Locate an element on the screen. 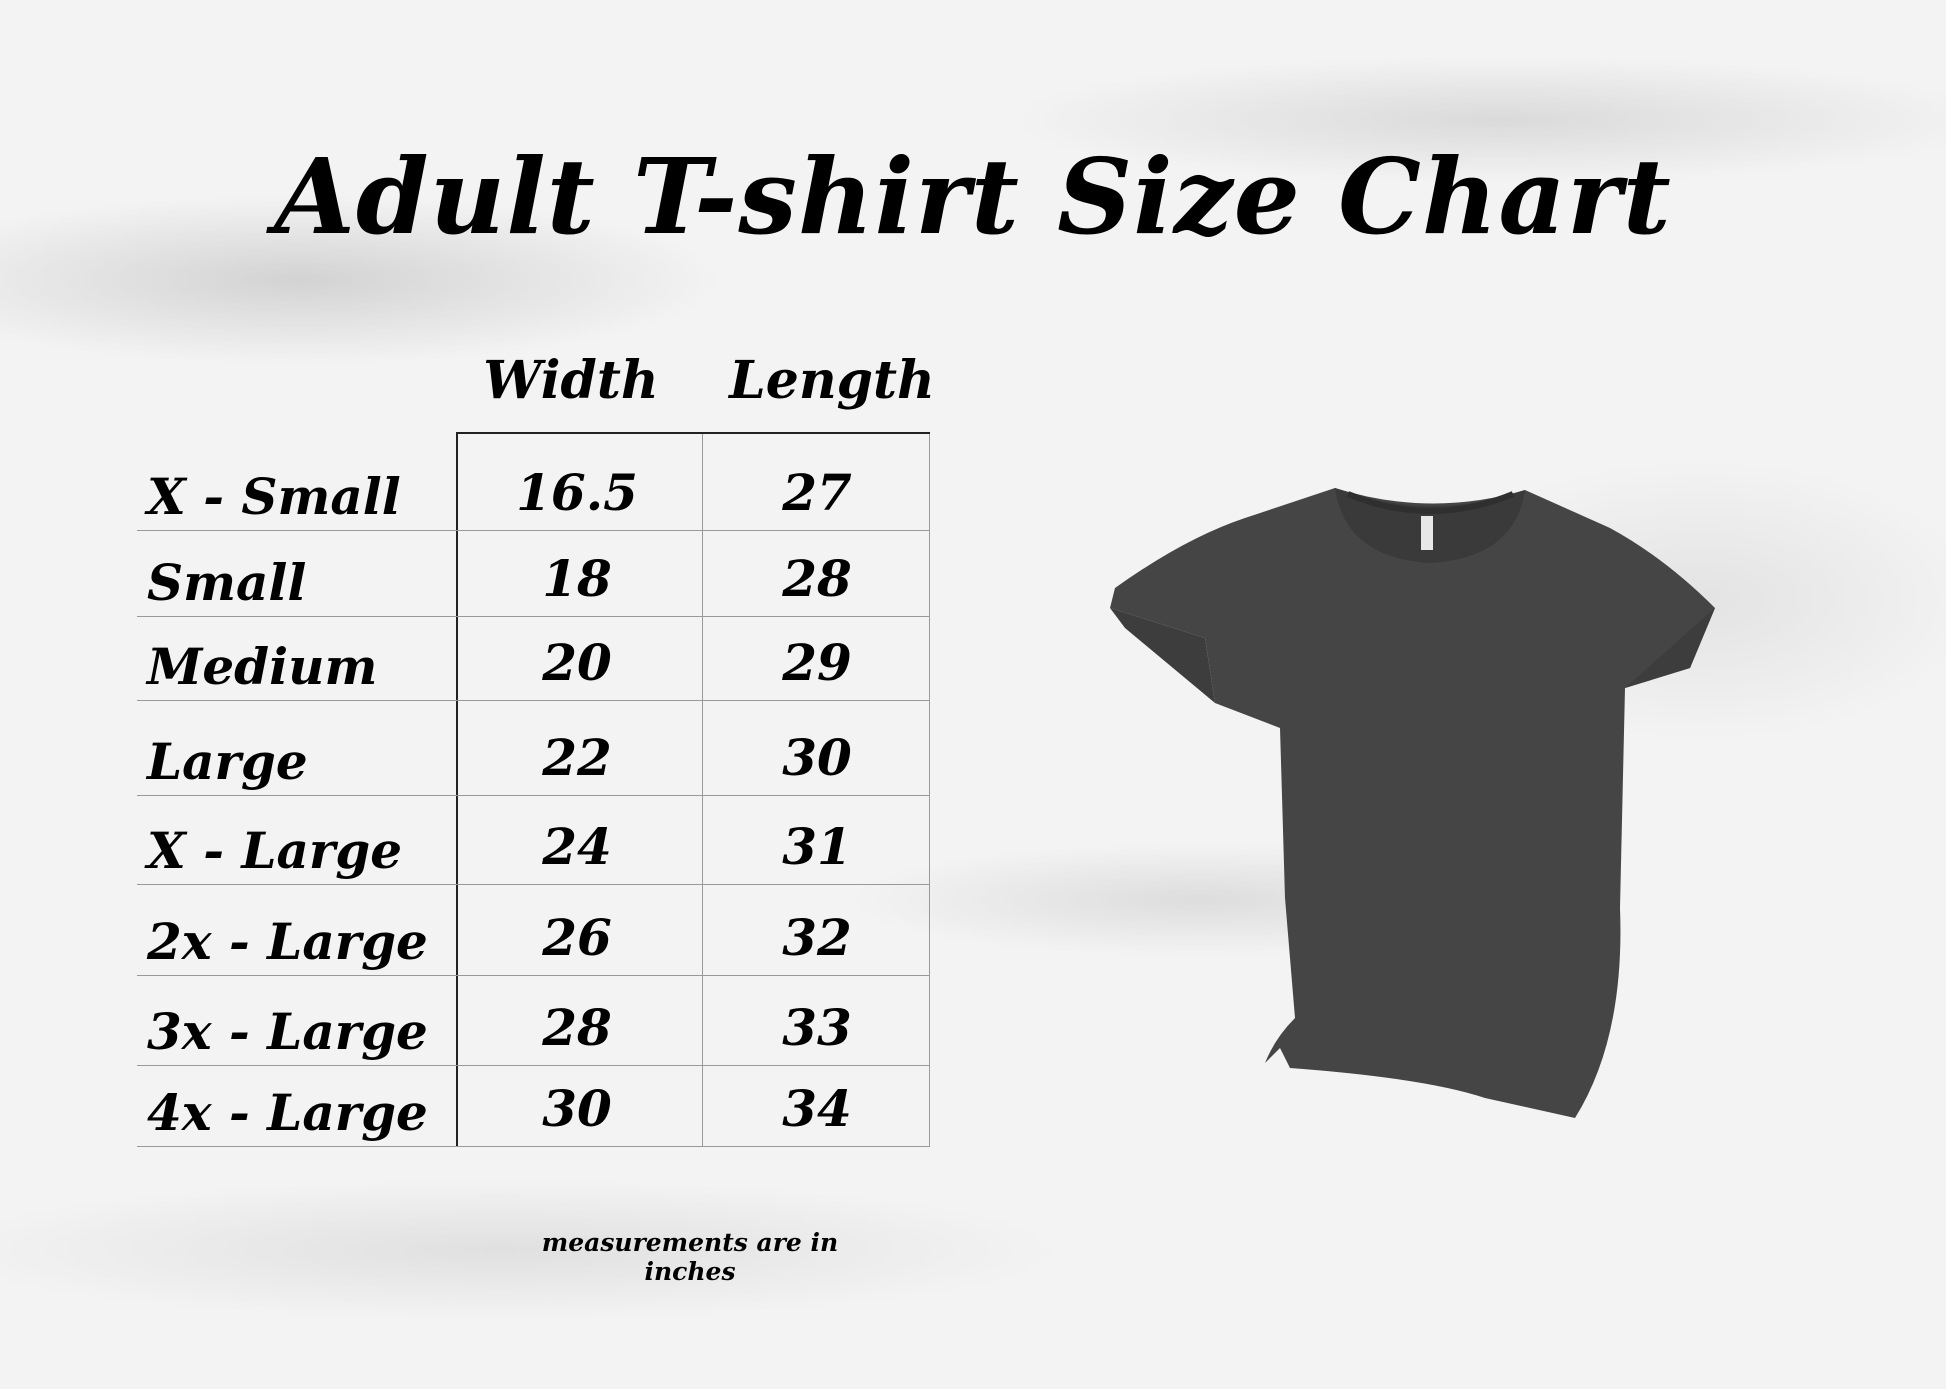  table-row: X - Small 16.5 27 is located at coordinates (533, 481).